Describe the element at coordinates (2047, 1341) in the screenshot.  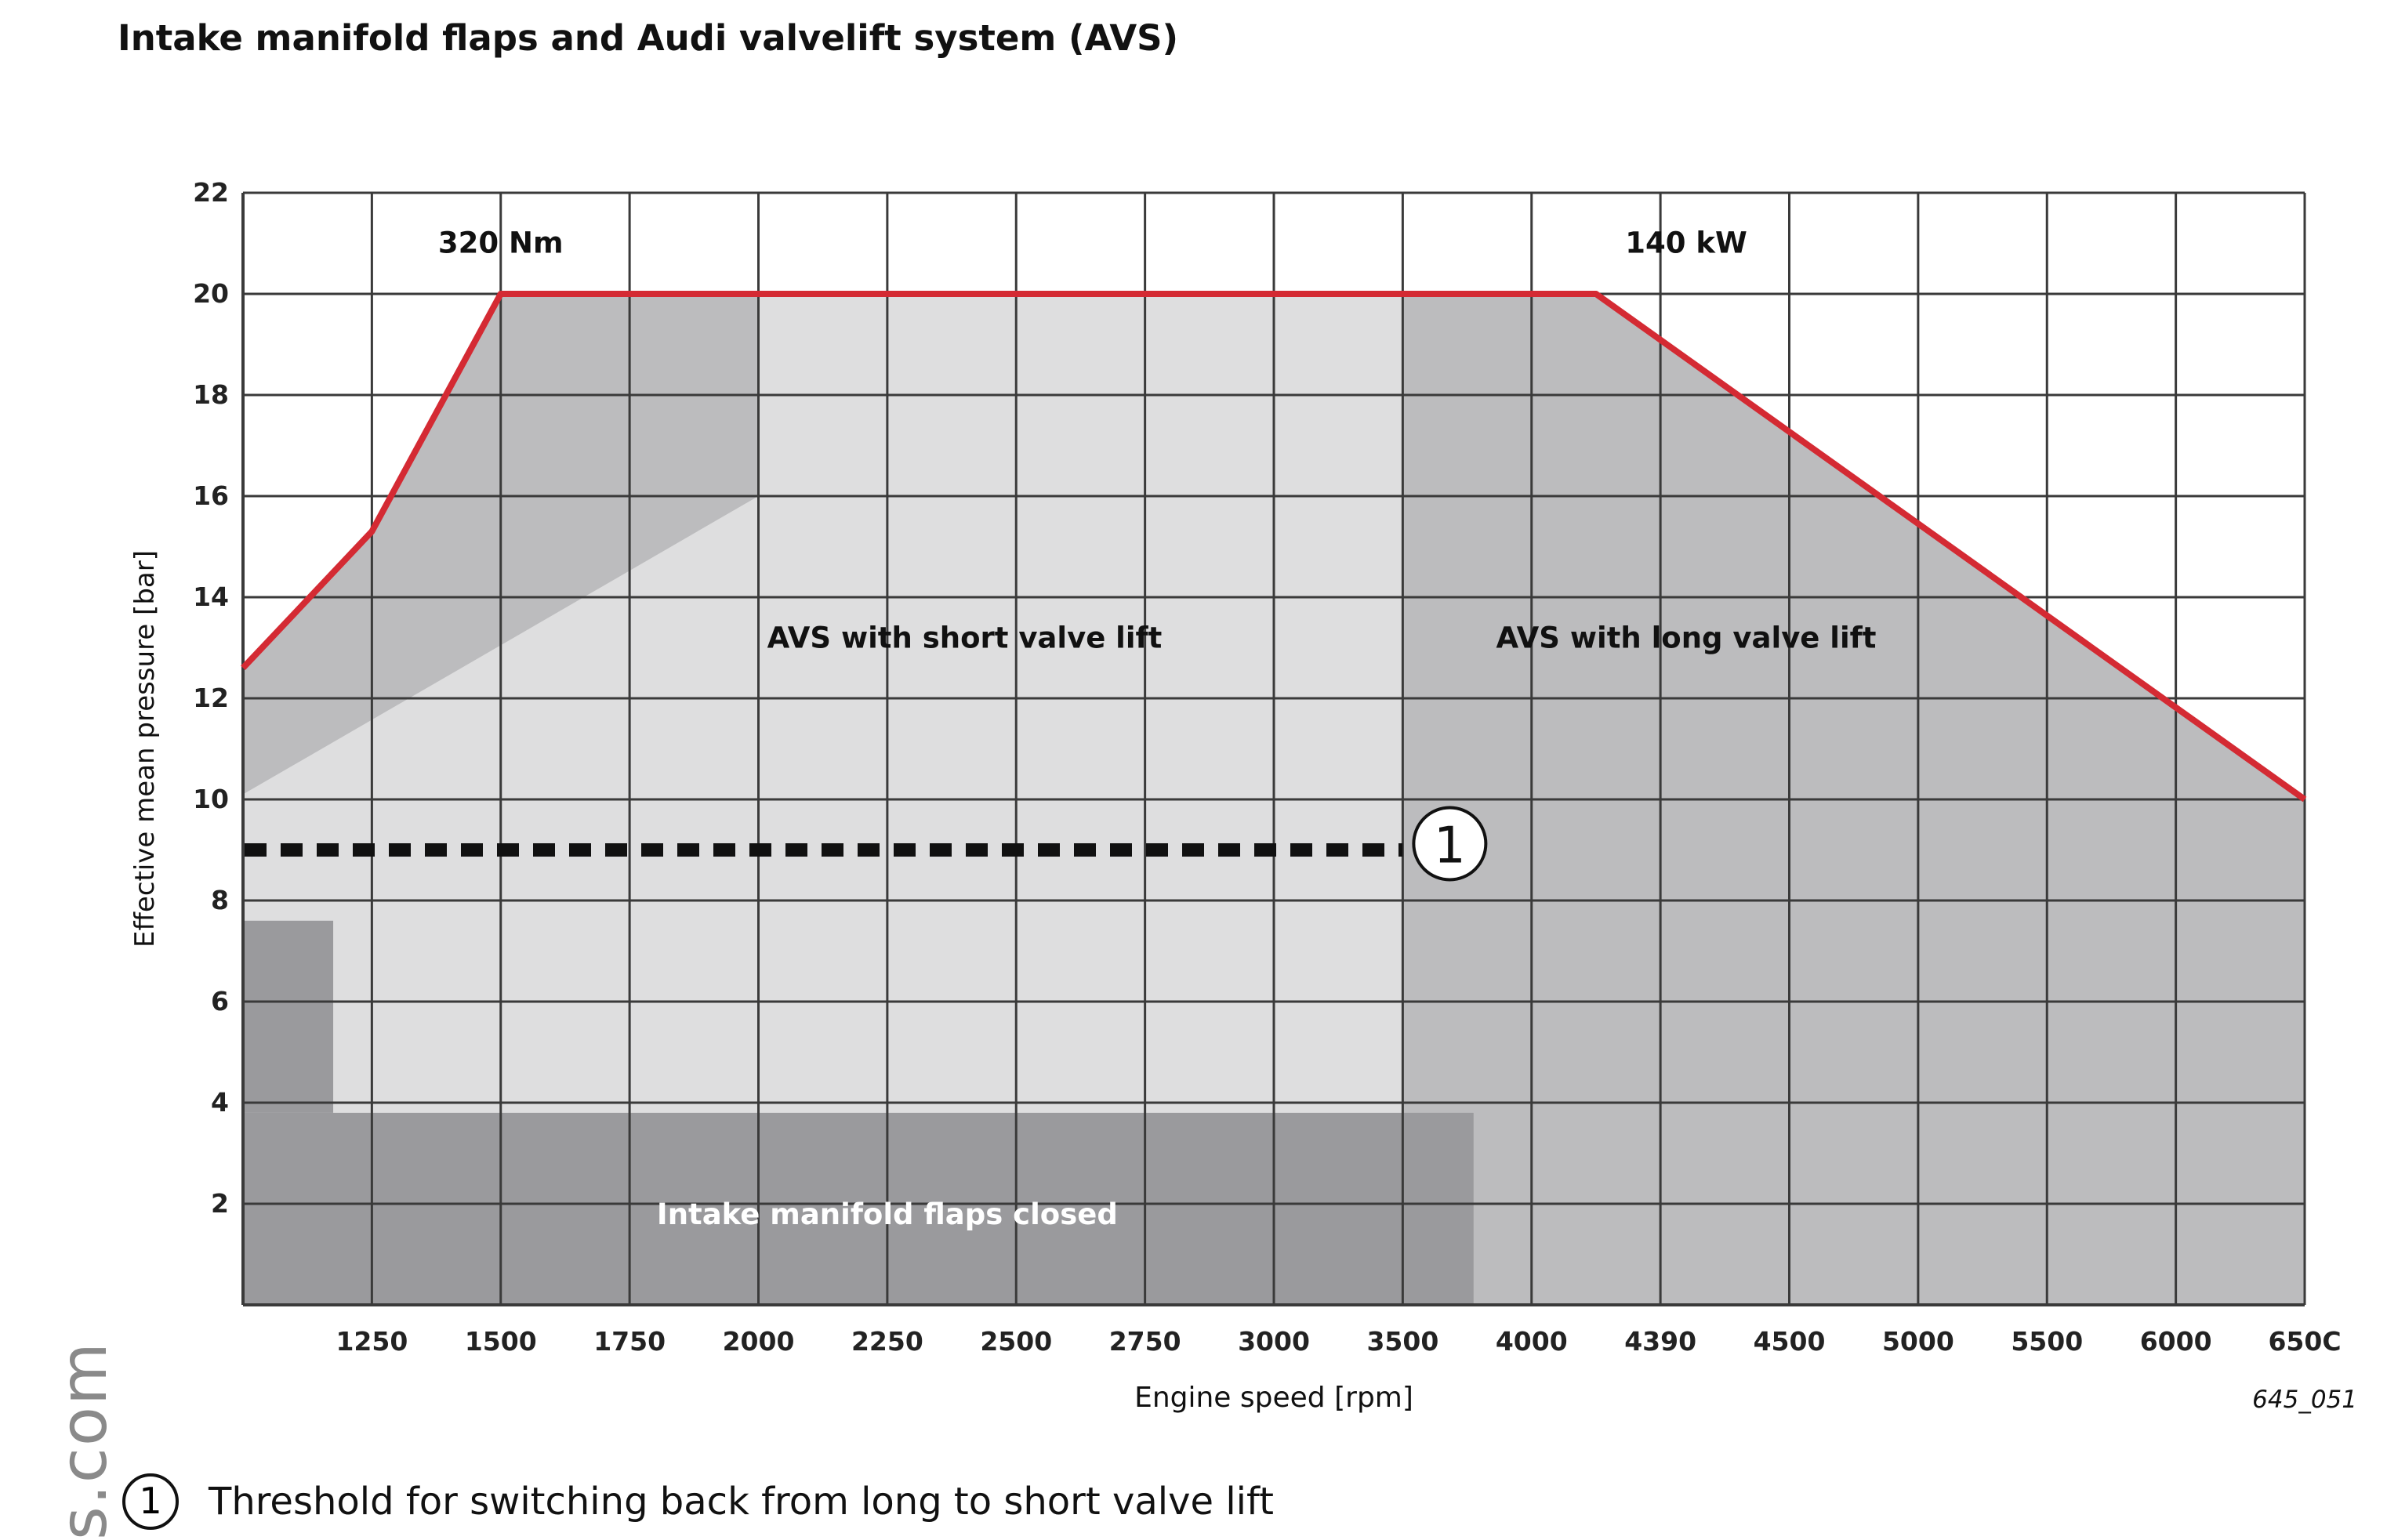
I see `x-tick-label: 5500` at that location.